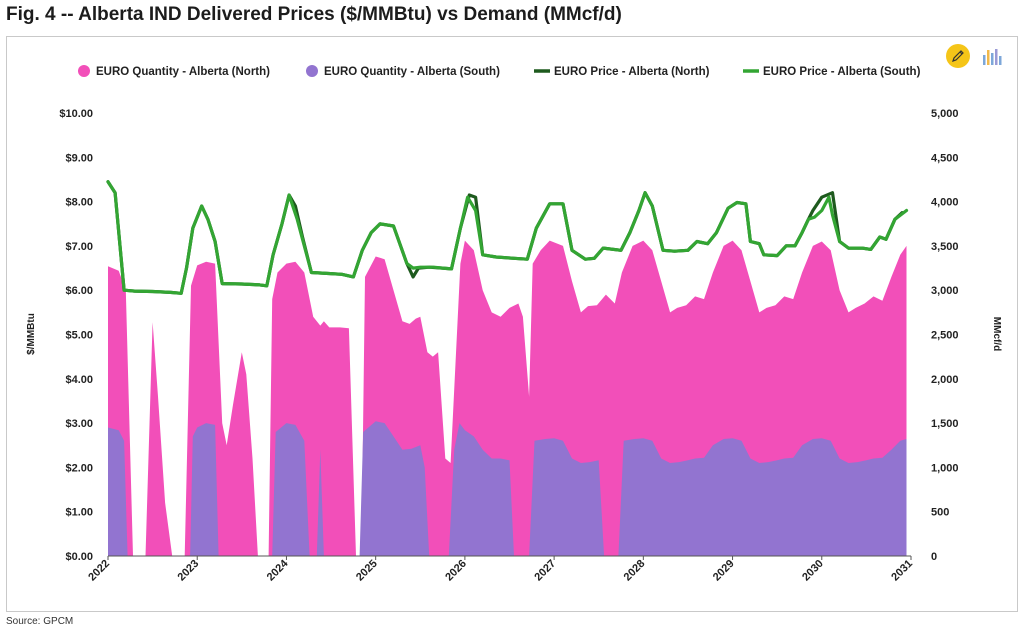  What do you see at coordinates (79, 380) in the screenshot?
I see `y-left-tick-label: $4.00` at bounding box center [79, 380].